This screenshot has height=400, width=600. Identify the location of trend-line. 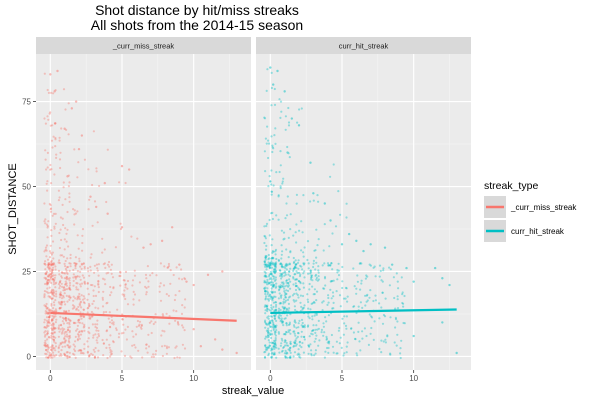
(143, 316).